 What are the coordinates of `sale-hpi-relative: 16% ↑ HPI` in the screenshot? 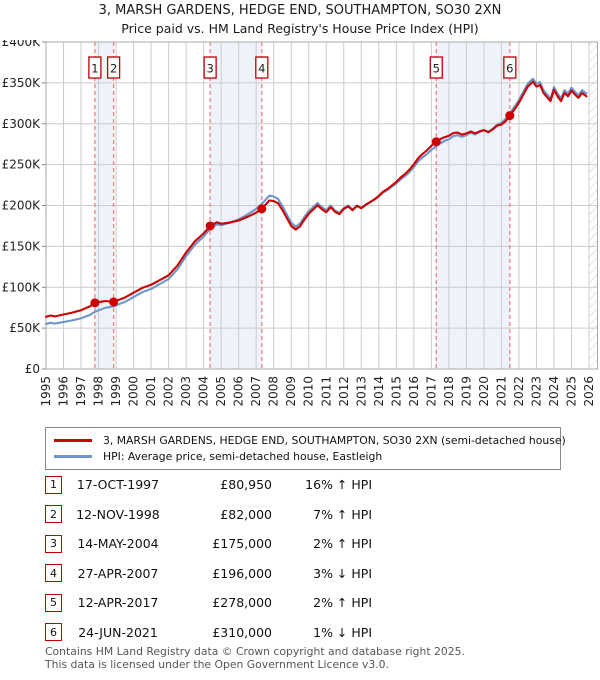 It's located at (338, 485).